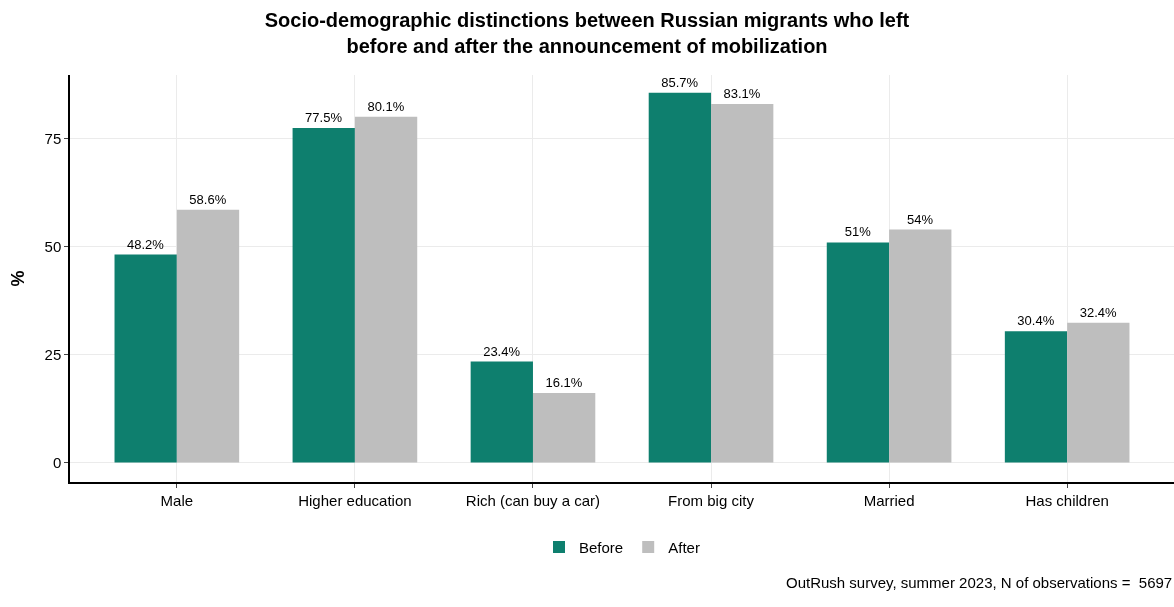 Image resolution: width=1174 pixels, height=607 pixels. Describe the element at coordinates (889, 500) in the screenshot. I see `x-tick-label: Married` at that location.